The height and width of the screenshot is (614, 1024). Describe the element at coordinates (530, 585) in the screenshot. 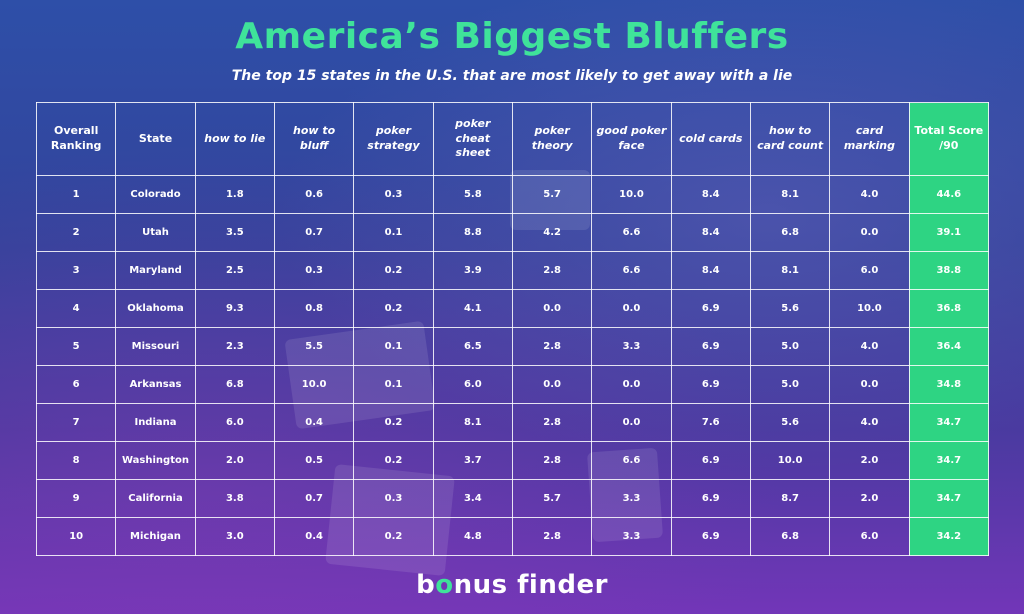

I see `logo-text-rest: nus finder` at that location.